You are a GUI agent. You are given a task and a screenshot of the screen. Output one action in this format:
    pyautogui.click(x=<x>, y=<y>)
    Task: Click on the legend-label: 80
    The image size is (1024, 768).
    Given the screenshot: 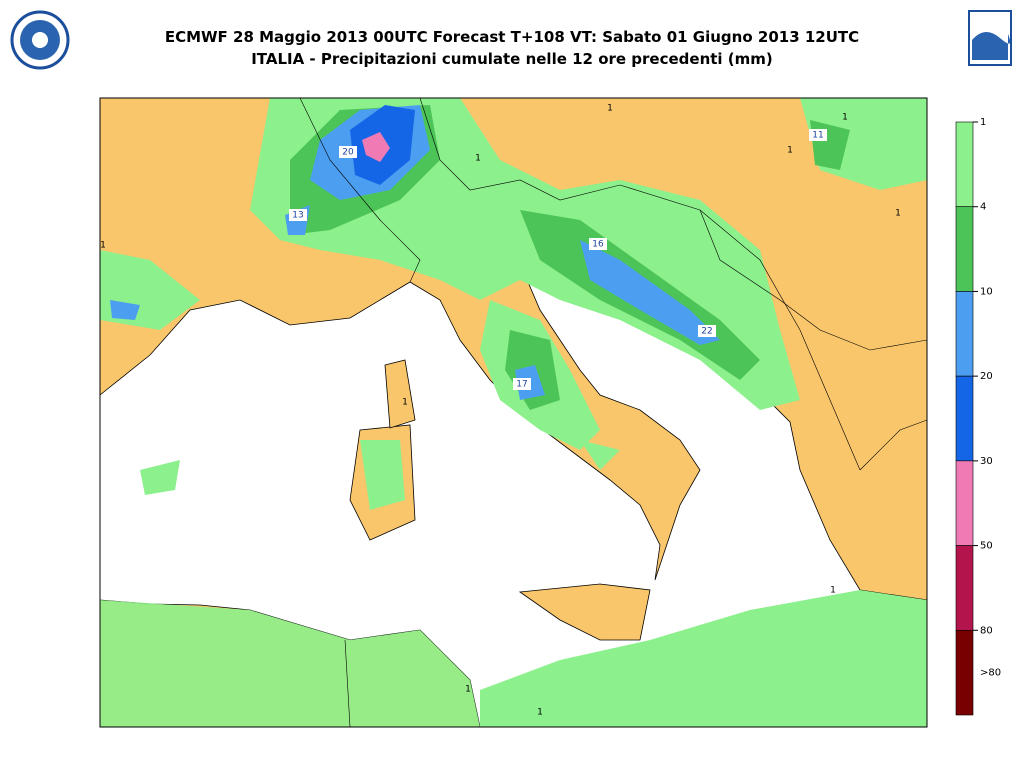 What is the action you would take?
    pyautogui.click(x=986, y=630)
    